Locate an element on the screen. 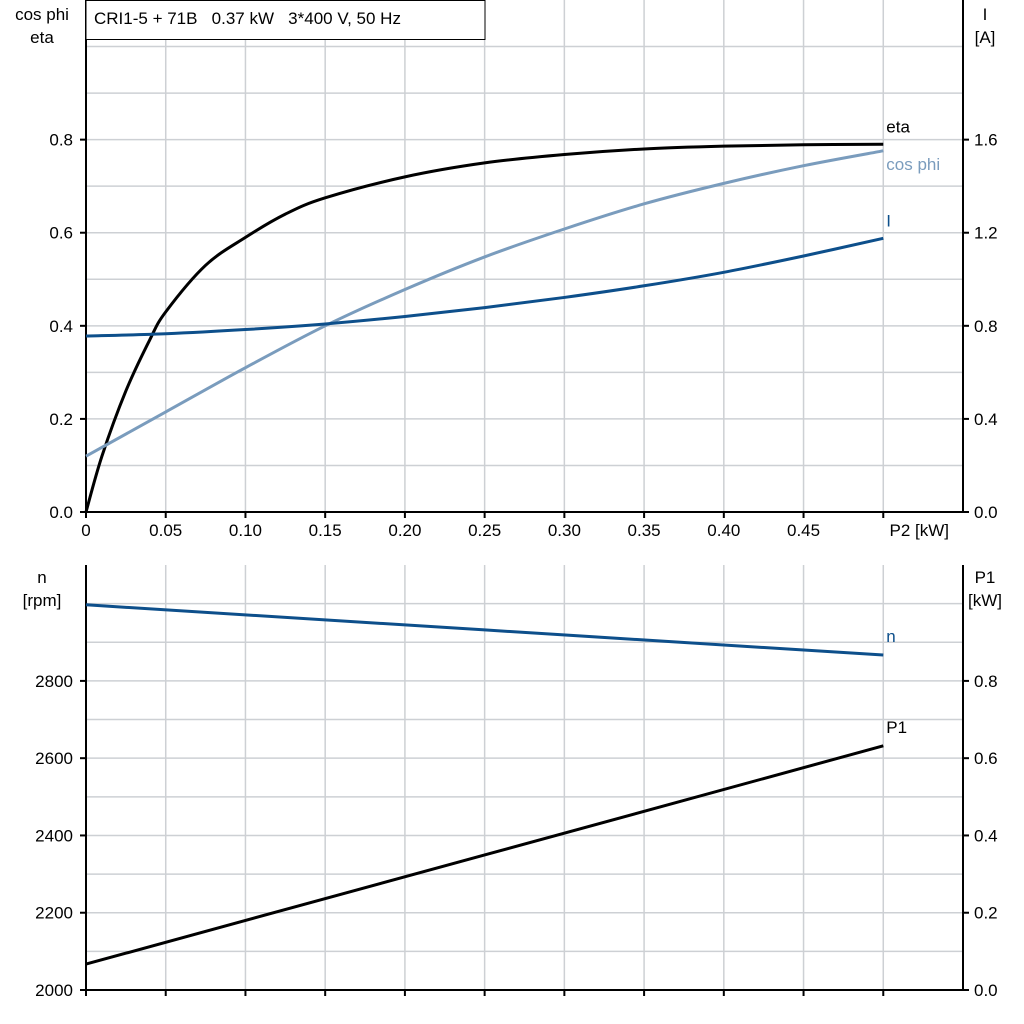 Image resolution: width=1024 pixels, height=1024 pixels. series-line-i is located at coordinates (484, 287).